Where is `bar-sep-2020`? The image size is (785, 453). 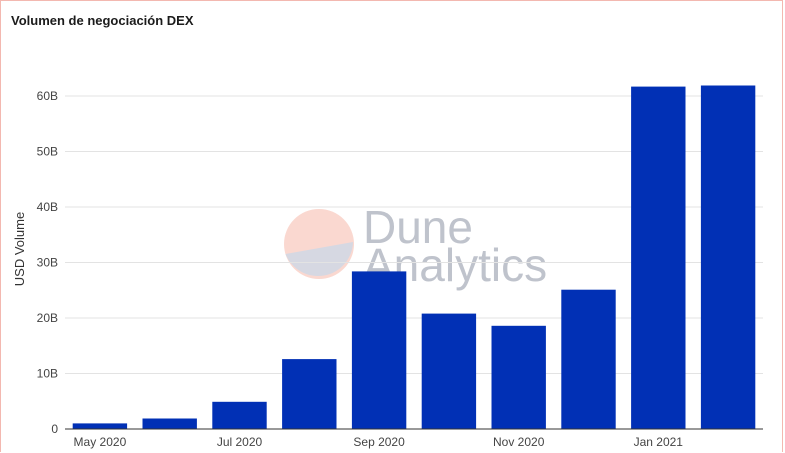 bar-sep-2020 is located at coordinates (379, 350).